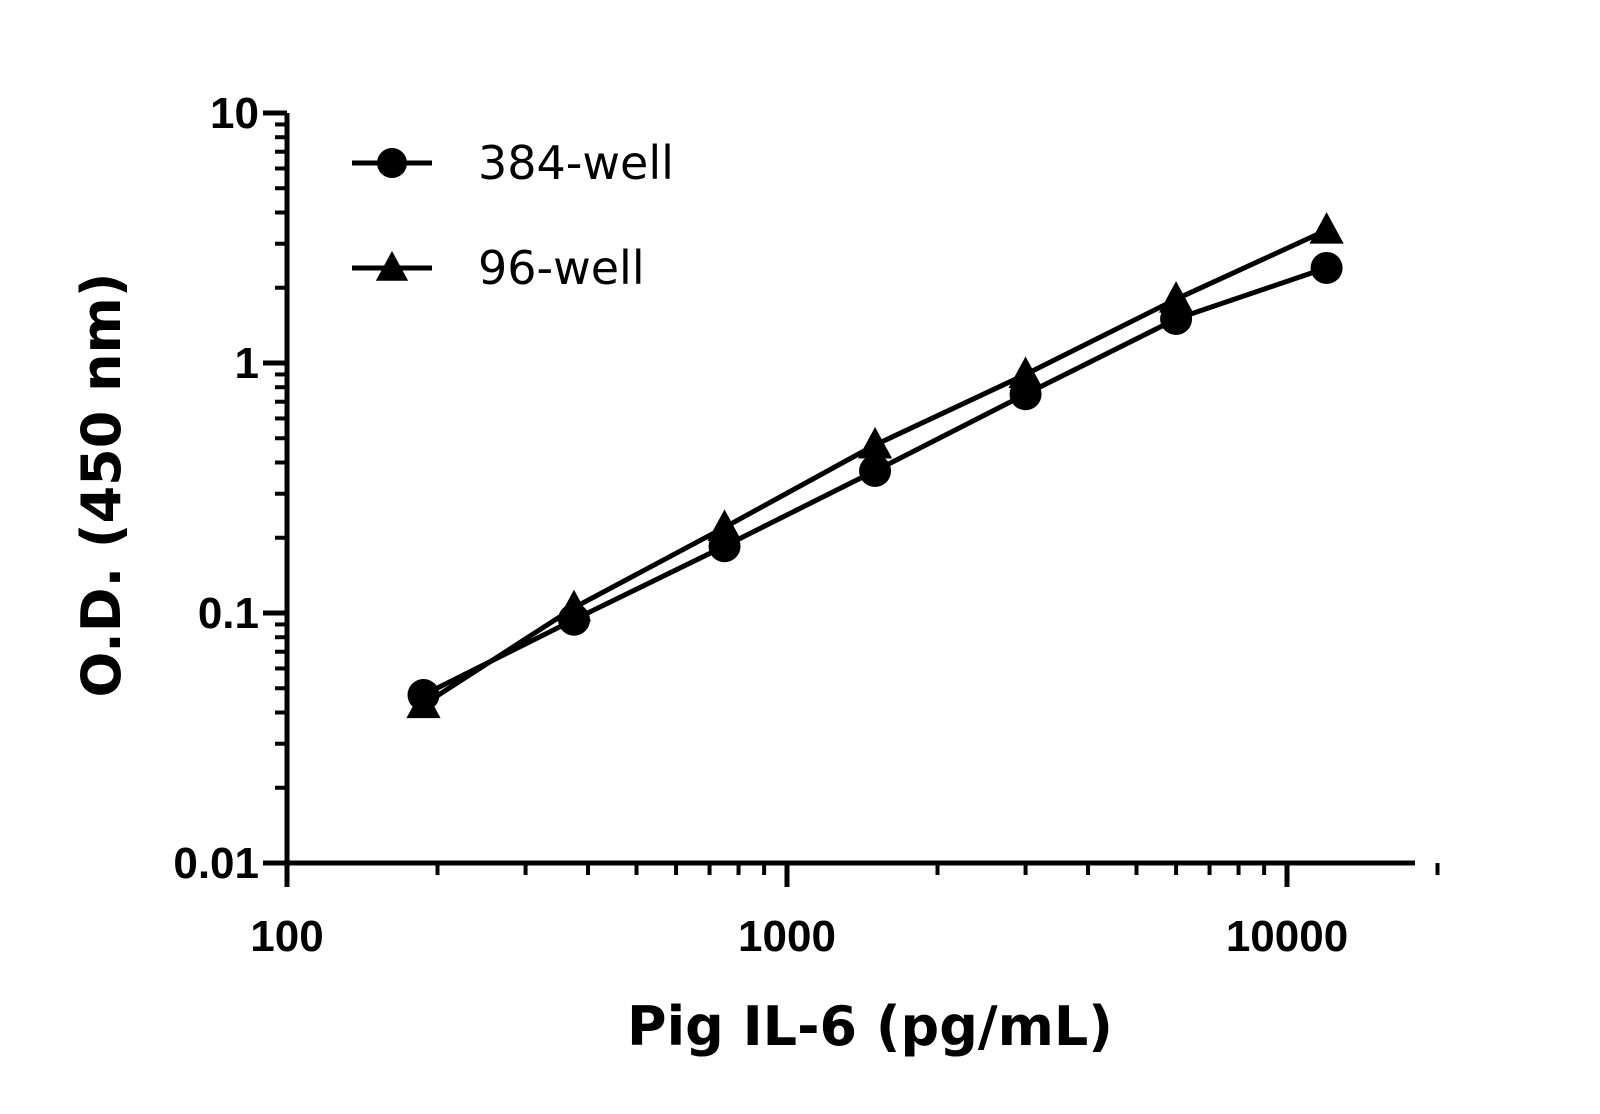 This screenshot has width=1600, height=1114. I want to click on y-tick-label: 10, so click(234, 113).